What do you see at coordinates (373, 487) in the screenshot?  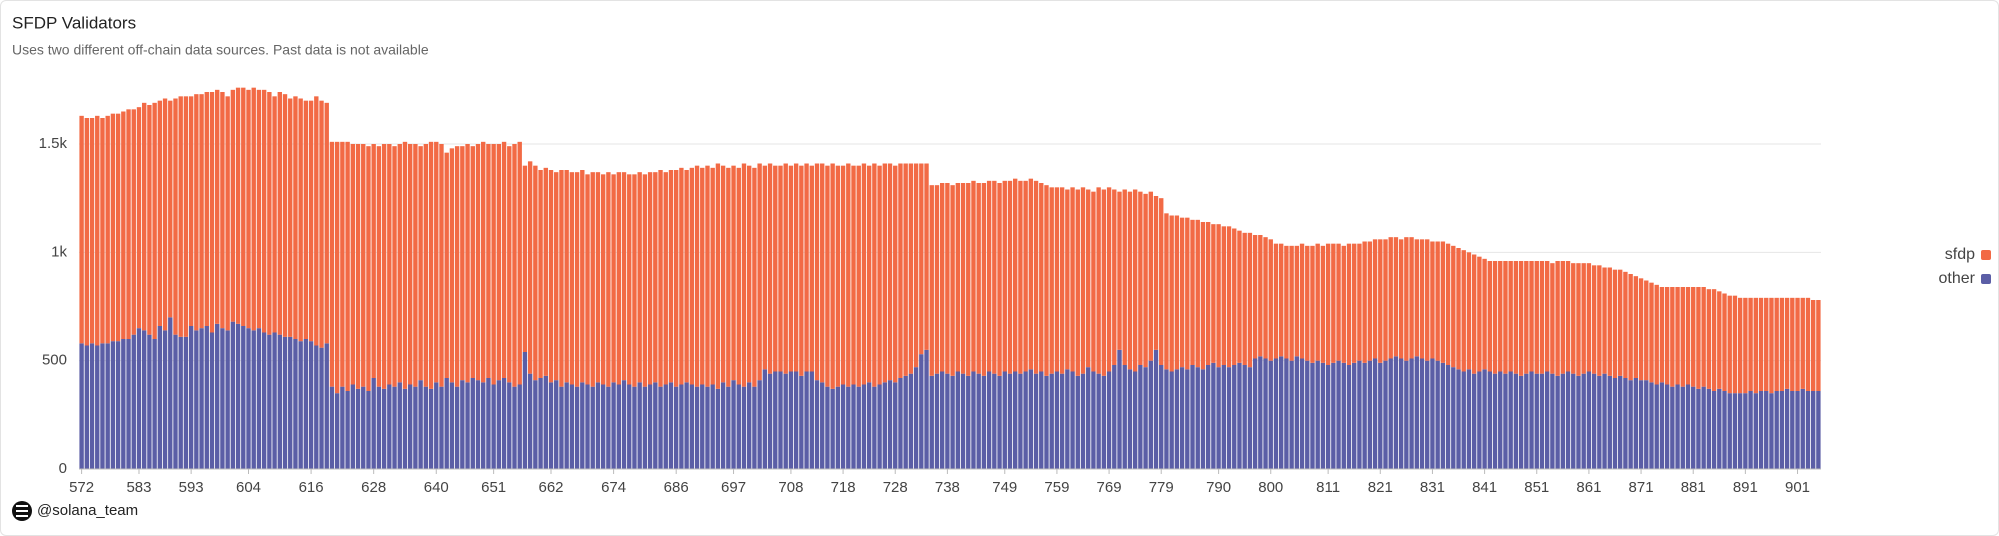 I see `x-tick-label: 628` at bounding box center [373, 487].